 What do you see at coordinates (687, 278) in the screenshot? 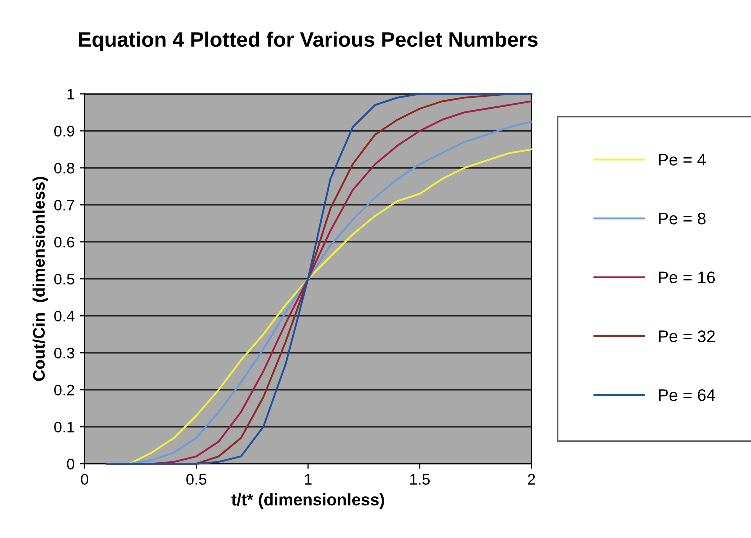
I see `legend-label: Pe = 16` at bounding box center [687, 278].